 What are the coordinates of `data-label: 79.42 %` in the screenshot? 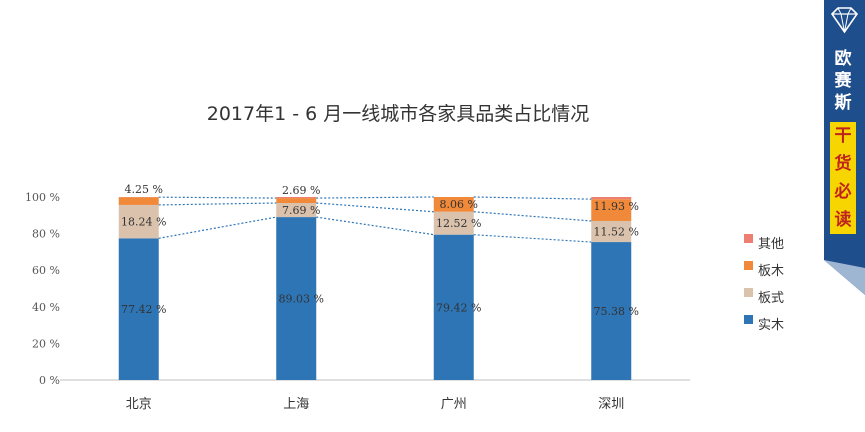 It's located at (458, 307).